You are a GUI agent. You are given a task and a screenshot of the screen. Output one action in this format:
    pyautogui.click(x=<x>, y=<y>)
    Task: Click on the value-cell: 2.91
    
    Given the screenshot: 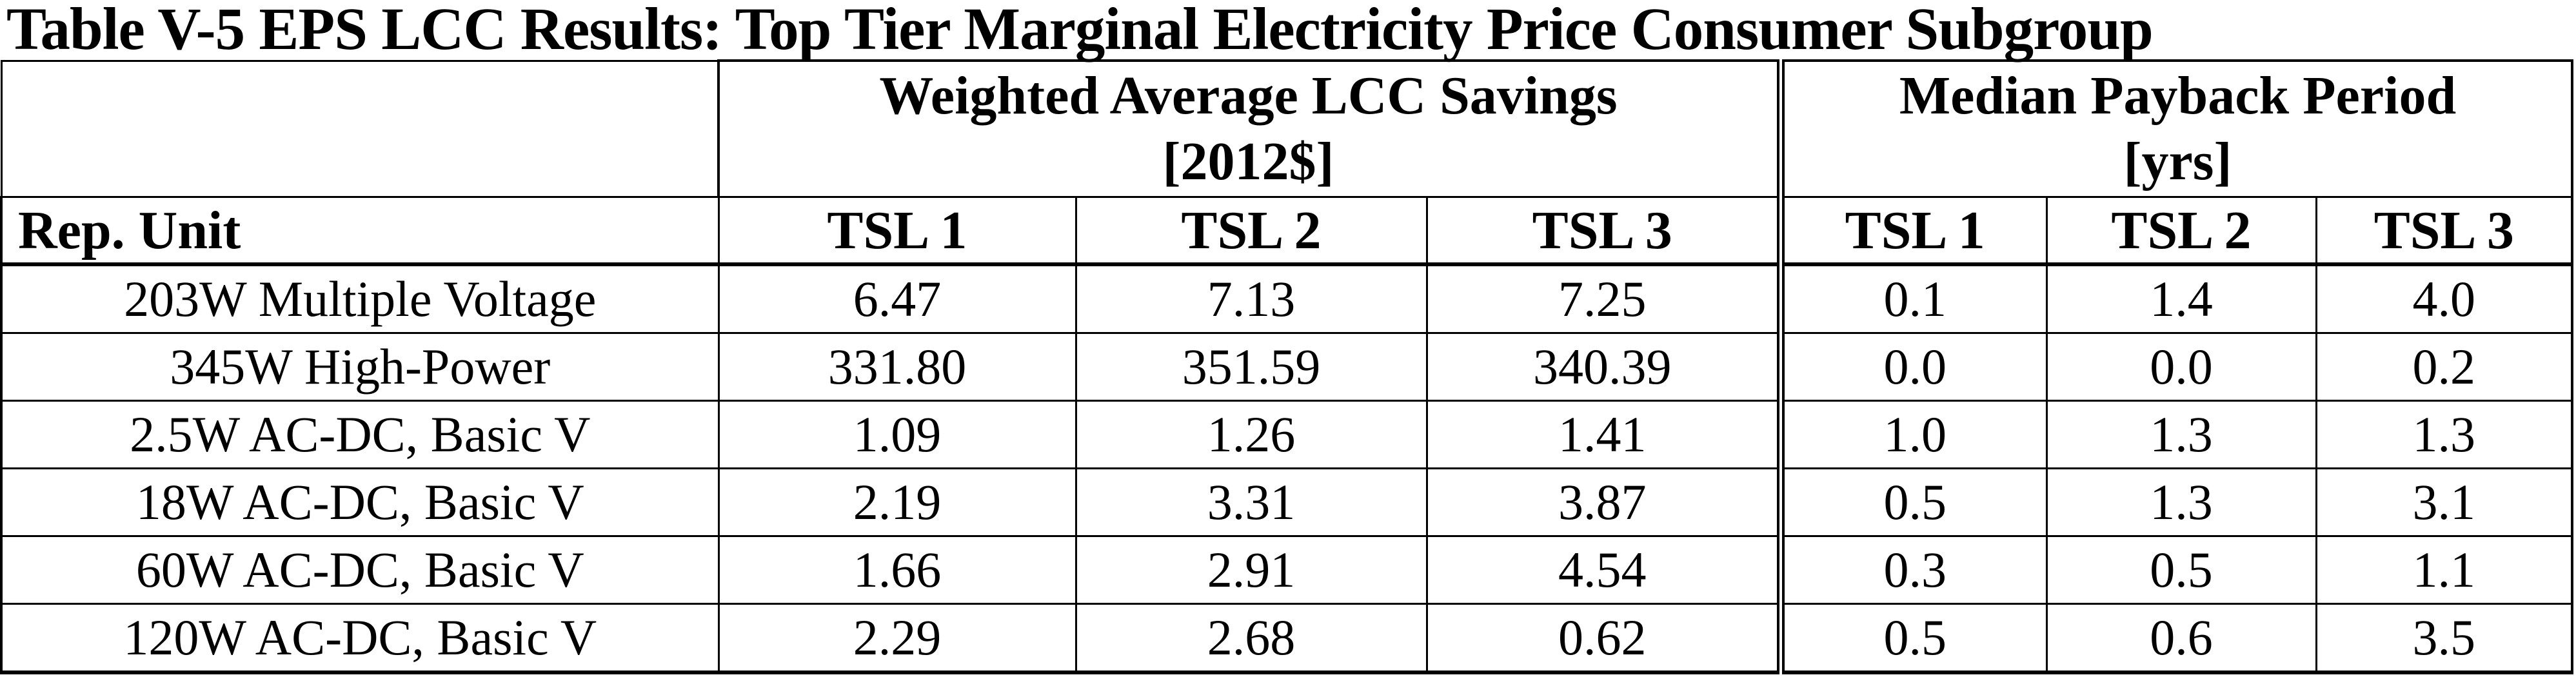 What is the action you would take?
    pyautogui.click(x=1251, y=570)
    